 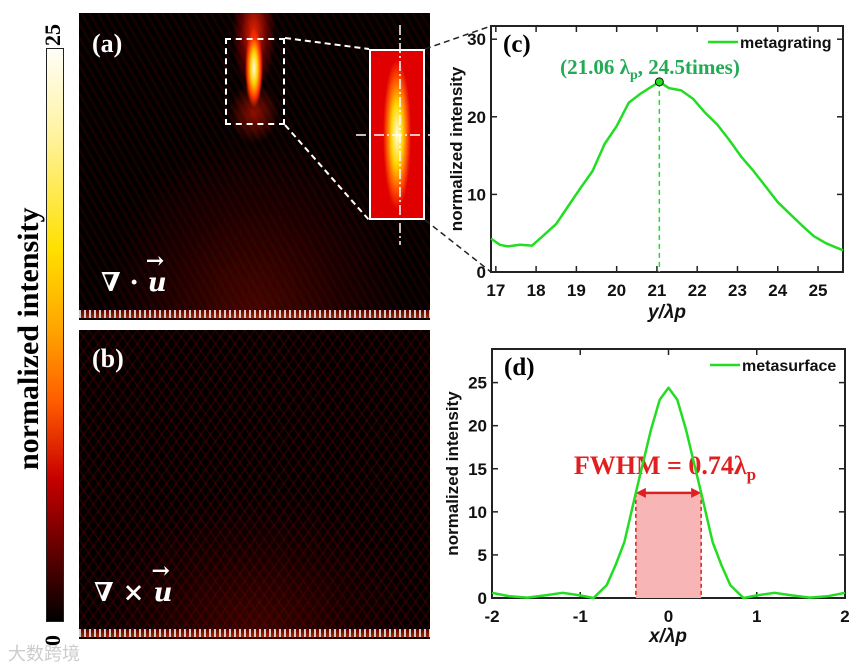 What do you see at coordinates (844, 616) in the screenshot?
I see `x-tick-label: 2` at bounding box center [844, 616].